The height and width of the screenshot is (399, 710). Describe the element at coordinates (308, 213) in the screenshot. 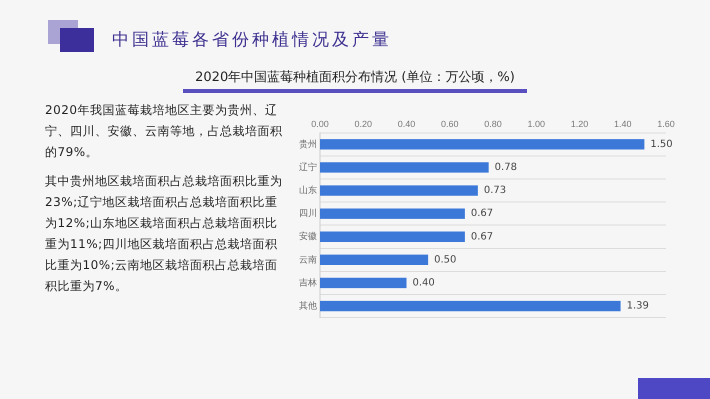

I see `y-tick-label: 四川` at that location.